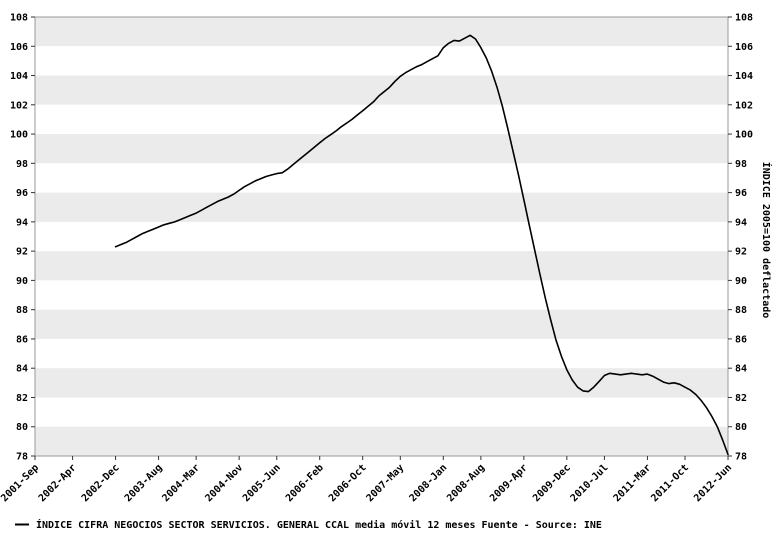 The width and height of the screenshot is (784, 540). What do you see at coordinates (144, 483) in the screenshot?
I see `x-tick-label: 2003-Aug` at bounding box center [144, 483].